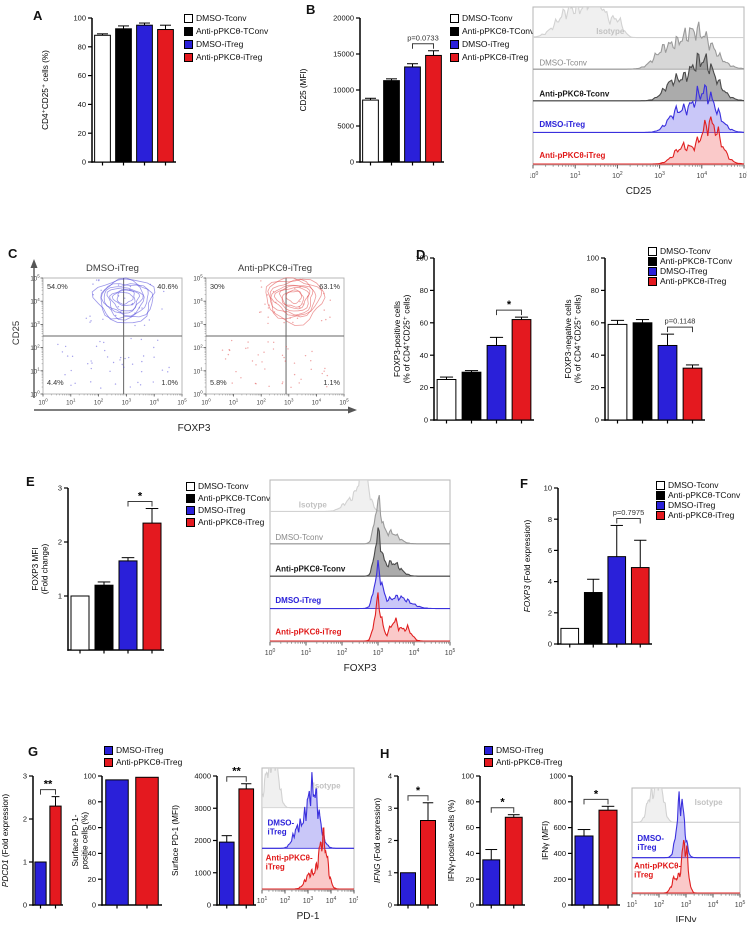 The image size is (747, 926). I want to click on svg-text: 600, so click(559, 827).